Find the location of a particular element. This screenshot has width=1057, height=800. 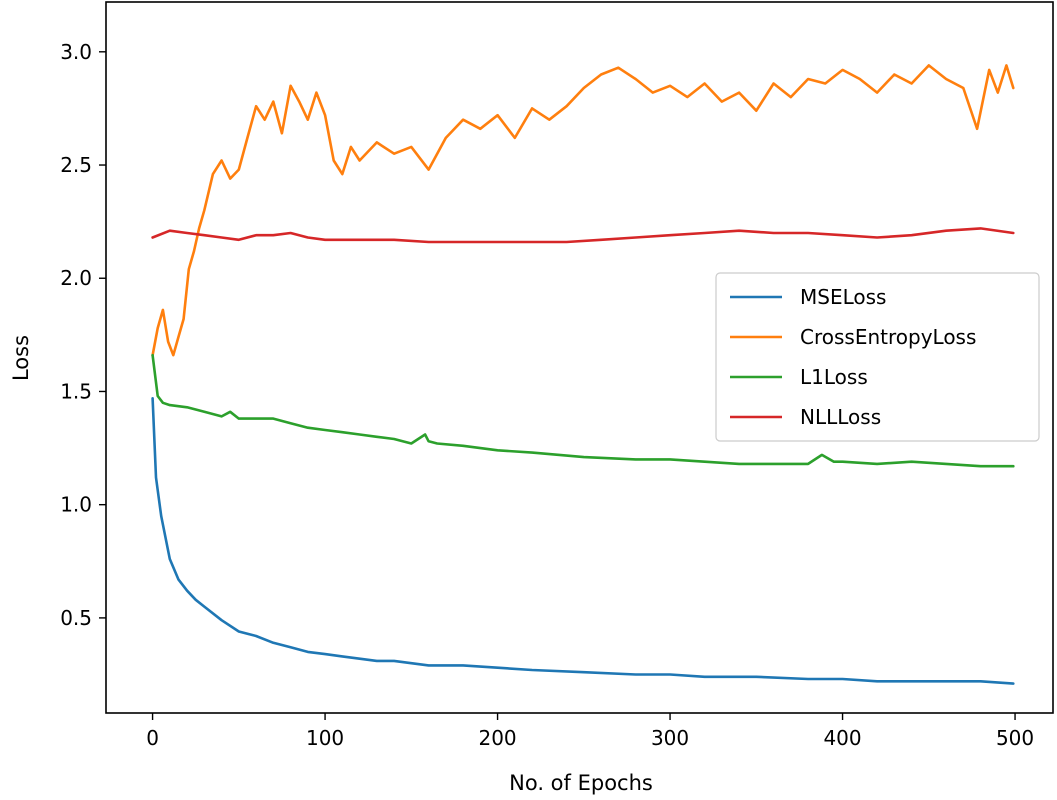

x-tick-label: 0 is located at coordinates (152, 738).